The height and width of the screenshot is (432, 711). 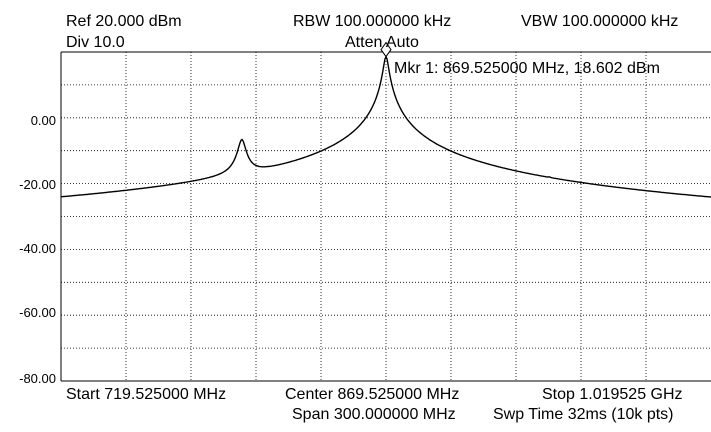 I want to click on y-tick-label: 0.00, so click(x=43, y=120).